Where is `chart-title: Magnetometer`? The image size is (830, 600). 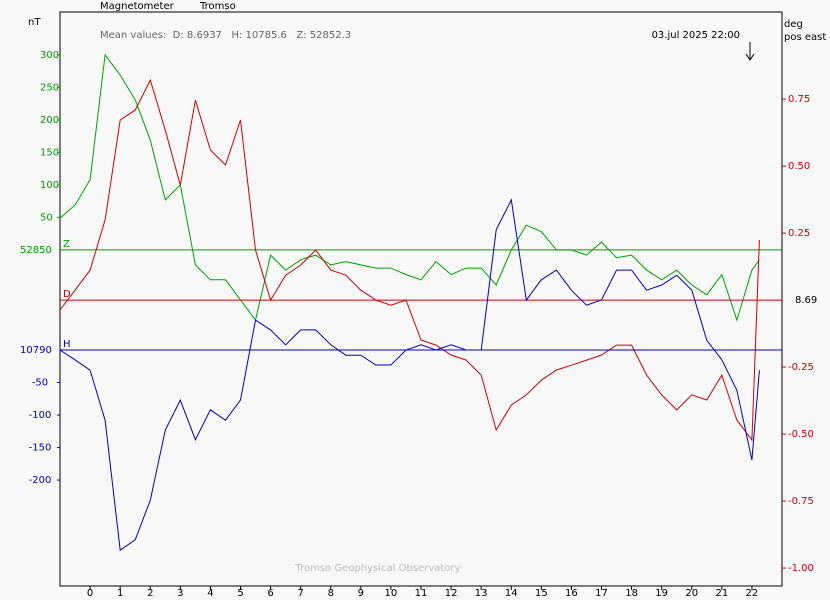 chart-title: Magnetometer is located at coordinates (137, 6).